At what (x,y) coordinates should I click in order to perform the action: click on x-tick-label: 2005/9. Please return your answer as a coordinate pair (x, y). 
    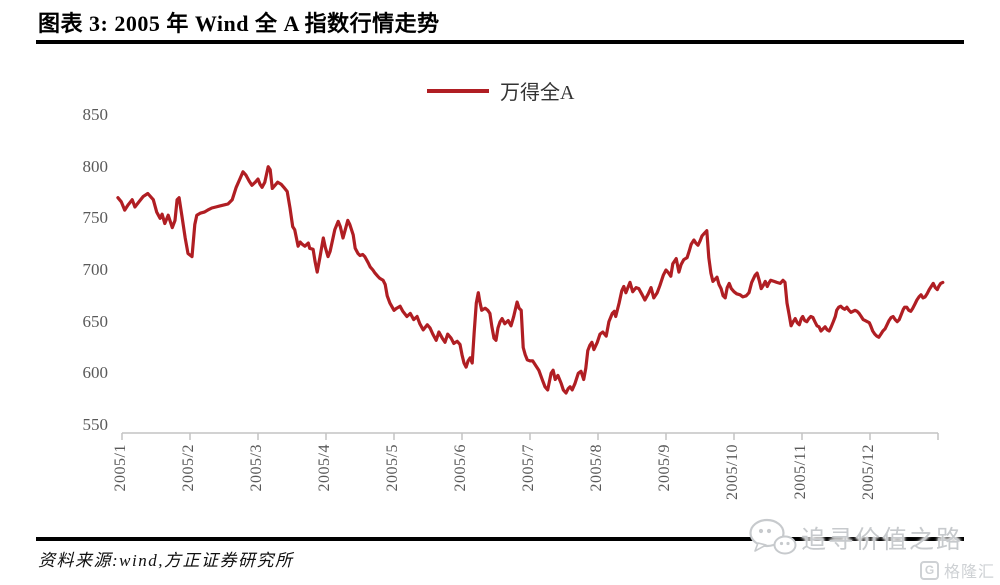
    Looking at the image, I should click on (664, 468).